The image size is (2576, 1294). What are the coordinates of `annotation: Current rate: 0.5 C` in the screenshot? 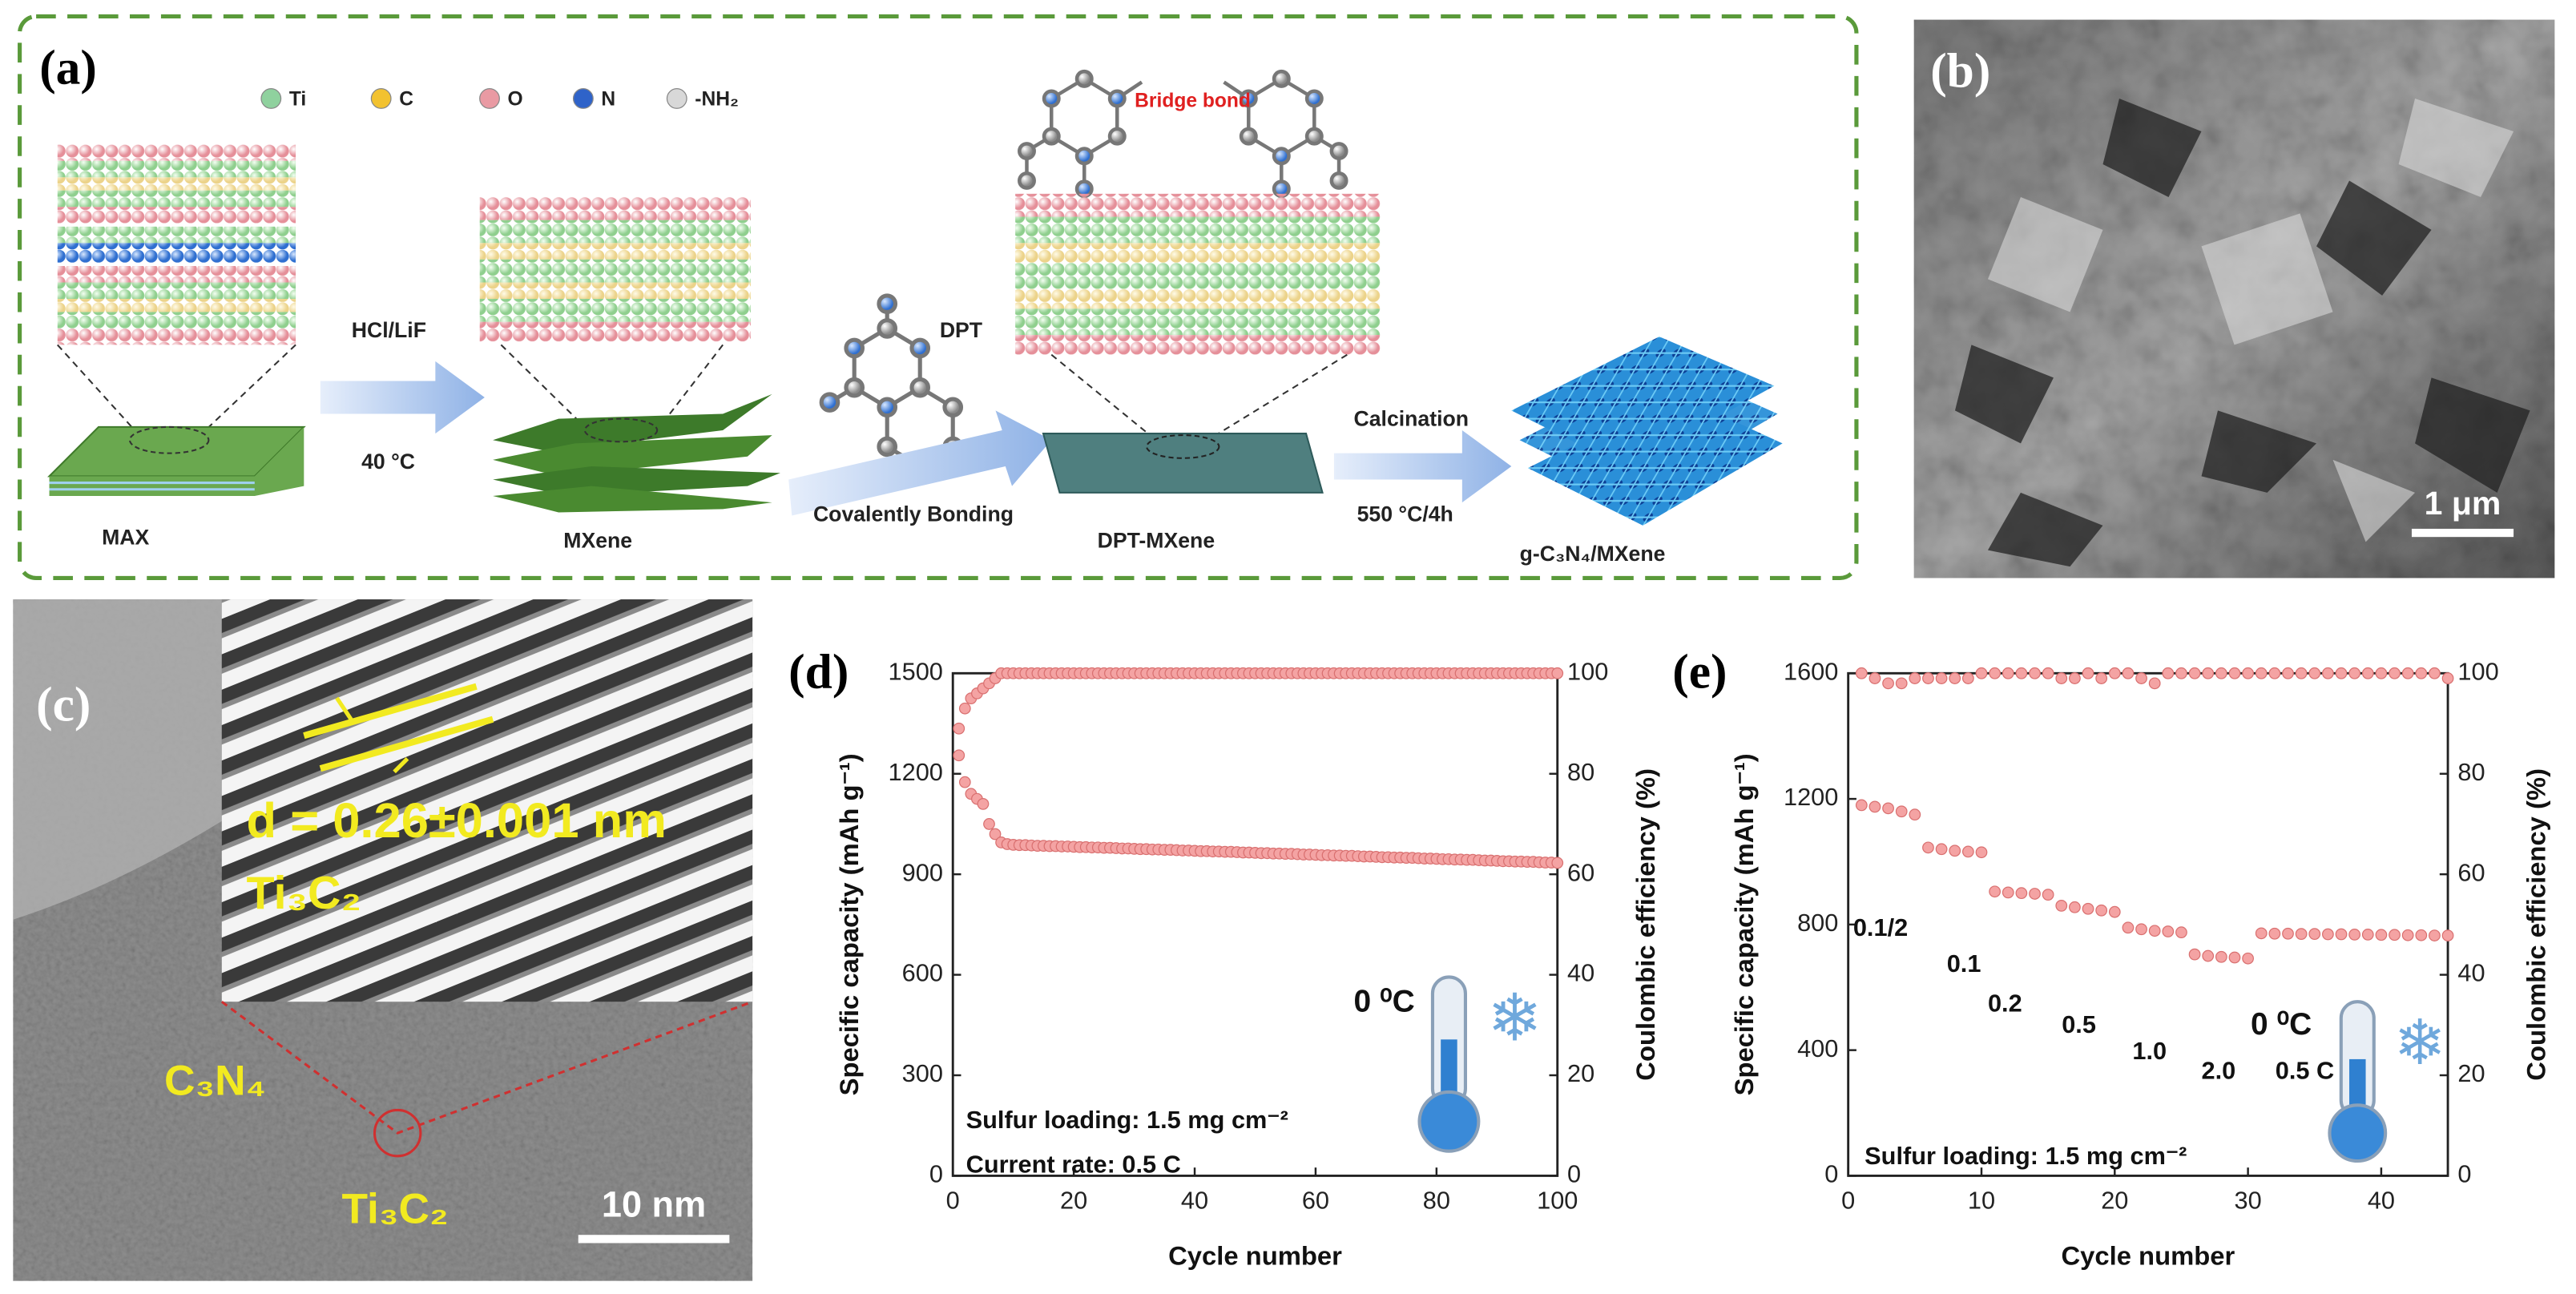 It's located at (1073, 1164).